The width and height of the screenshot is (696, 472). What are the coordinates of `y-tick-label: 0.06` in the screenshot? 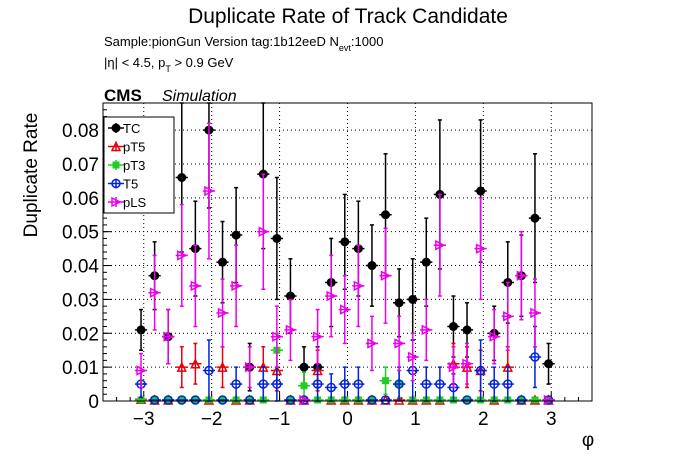 It's located at (80, 199).